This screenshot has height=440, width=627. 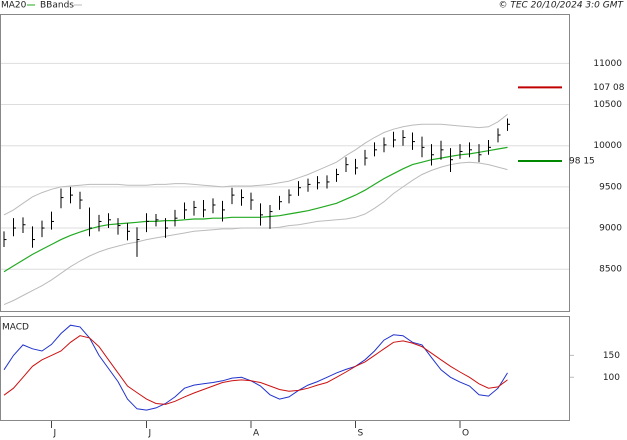 I want to click on y-tick-label: 10000, so click(x=607, y=146).